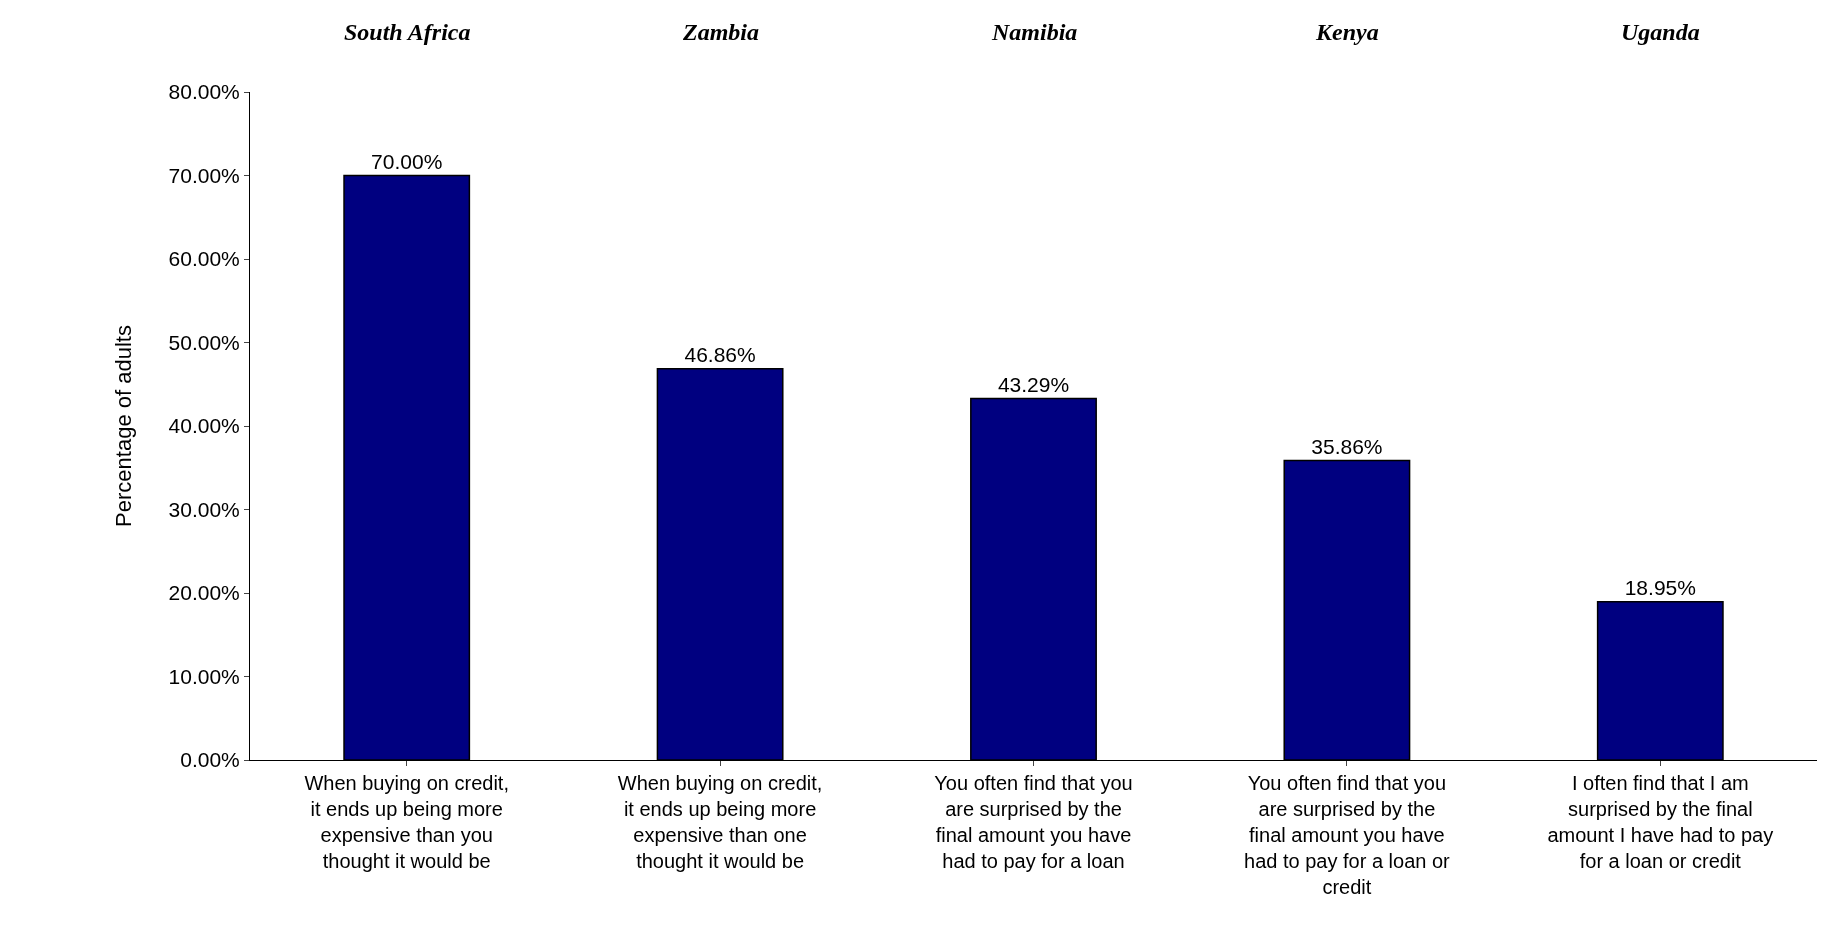  What do you see at coordinates (210, 760) in the screenshot?
I see `y-tick-label: 0.00%` at bounding box center [210, 760].